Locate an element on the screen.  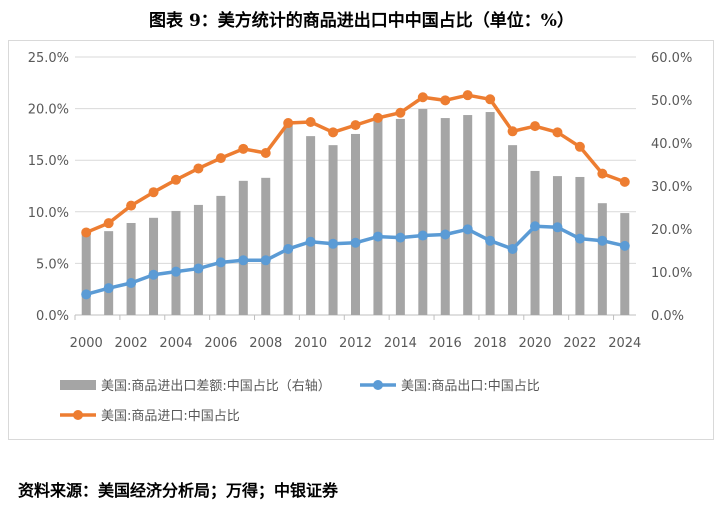
legend-label: 美国:商品出口:中国占比 is located at coordinates (470, 386).